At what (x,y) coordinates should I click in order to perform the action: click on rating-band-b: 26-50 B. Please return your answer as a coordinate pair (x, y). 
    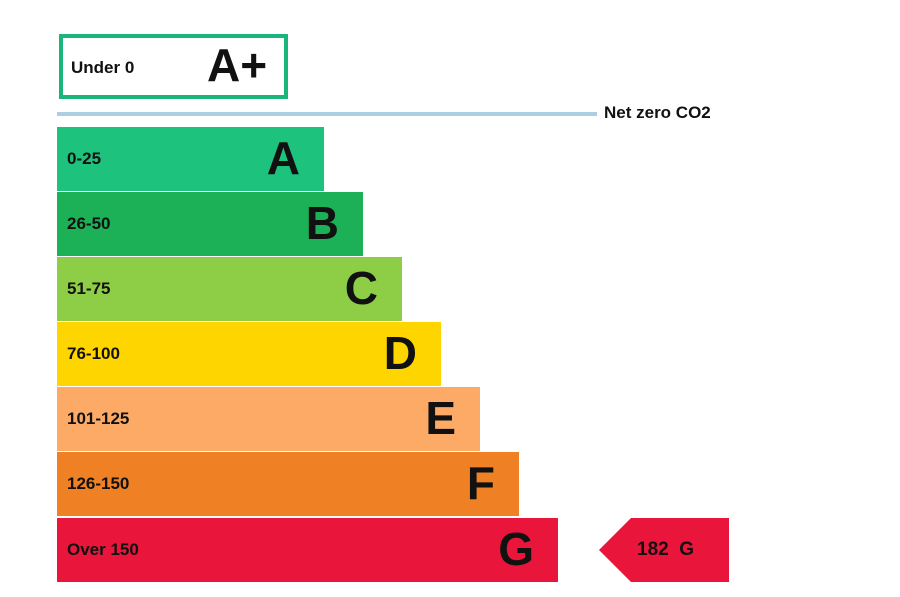
    Looking at the image, I should click on (210, 224).